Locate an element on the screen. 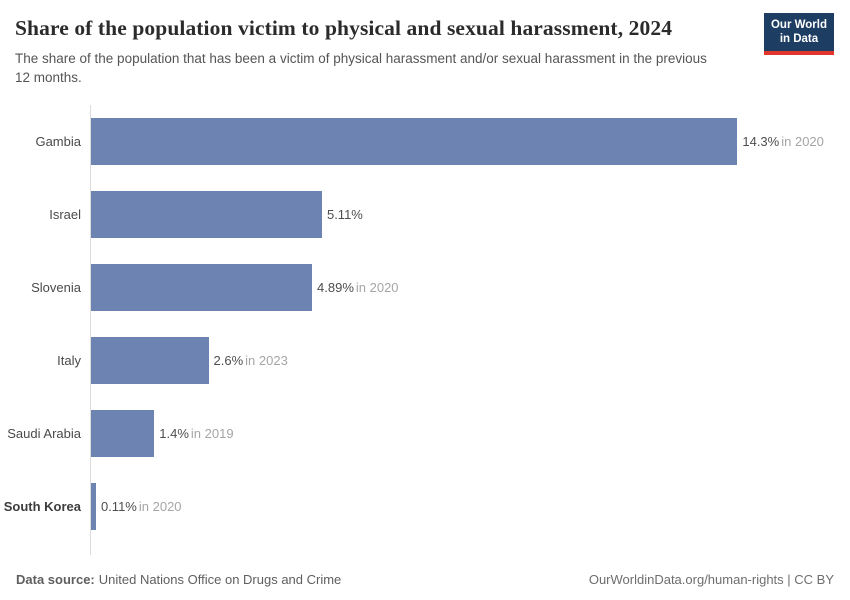 The image size is (850, 600). entity-label: Slovenia is located at coordinates (56, 287).